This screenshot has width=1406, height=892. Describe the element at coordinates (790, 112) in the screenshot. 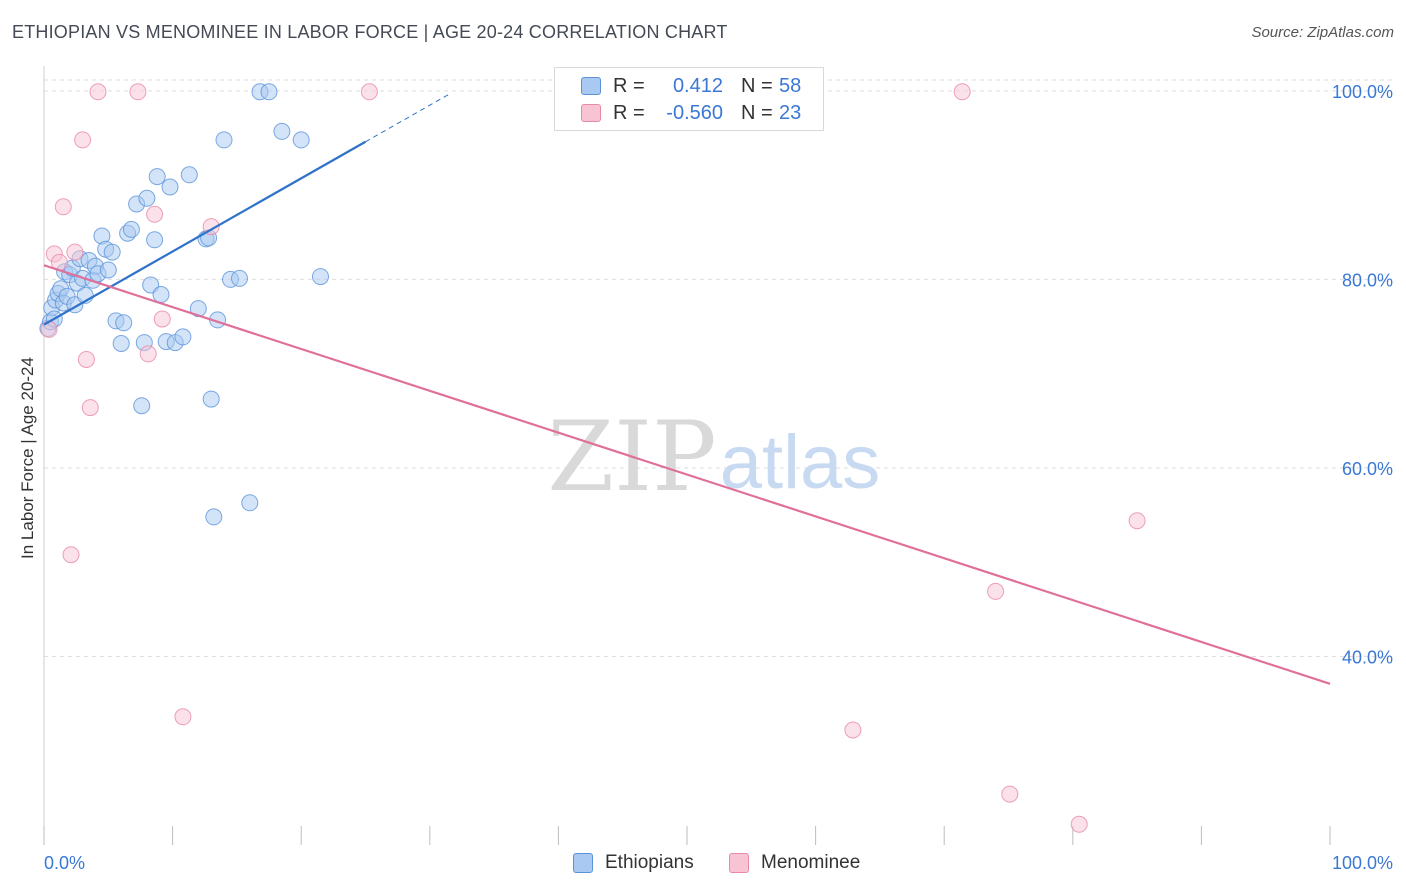

I see `n-value: 23` at that location.